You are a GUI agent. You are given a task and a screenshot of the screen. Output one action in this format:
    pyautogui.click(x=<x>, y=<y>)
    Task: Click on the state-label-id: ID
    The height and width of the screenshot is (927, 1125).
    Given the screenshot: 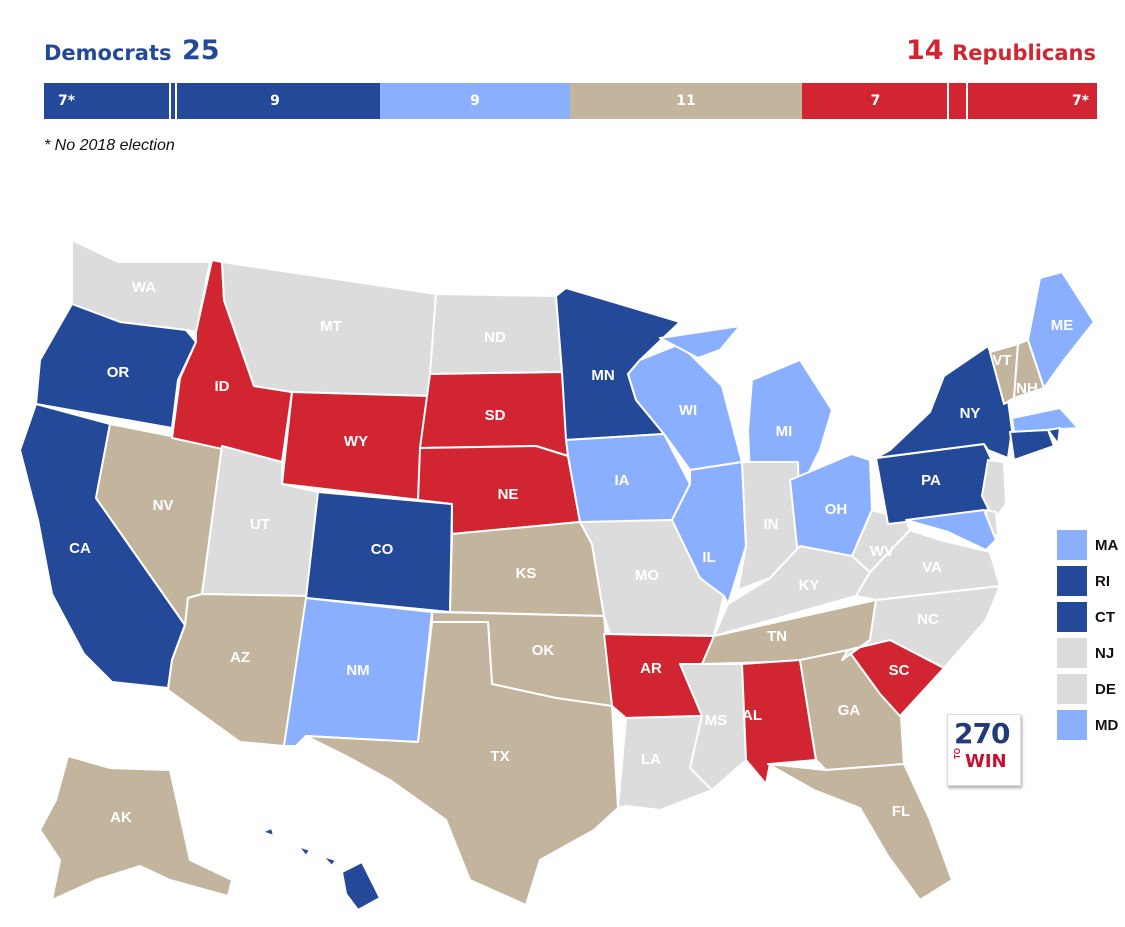 What is the action you would take?
    pyautogui.click(x=222, y=386)
    